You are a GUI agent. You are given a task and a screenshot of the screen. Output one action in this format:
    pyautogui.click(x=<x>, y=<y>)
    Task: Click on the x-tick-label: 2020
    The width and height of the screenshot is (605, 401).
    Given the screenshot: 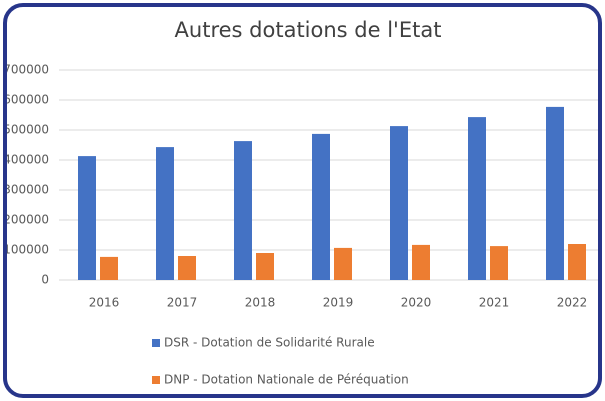 What is the action you would take?
    pyautogui.click(x=416, y=303)
    